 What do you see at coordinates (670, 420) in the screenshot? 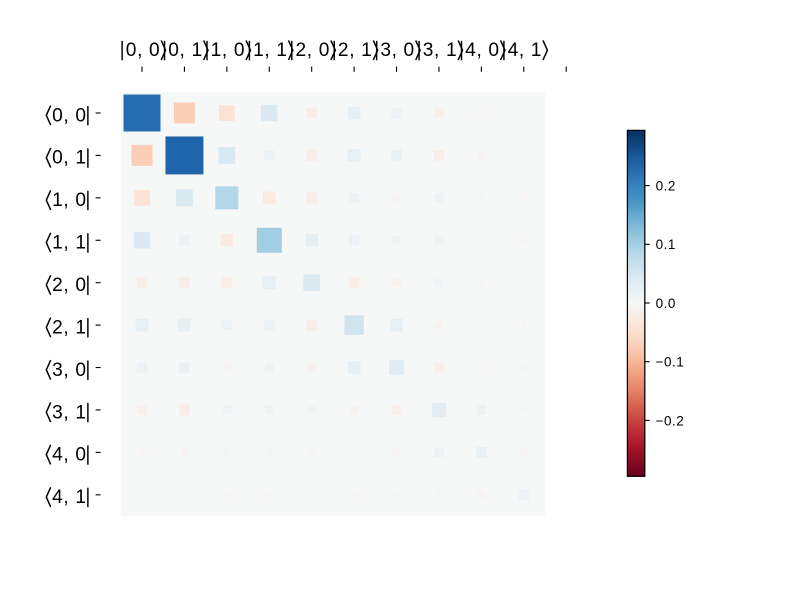
I see `svg-text: −0.2` at bounding box center [670, 420].